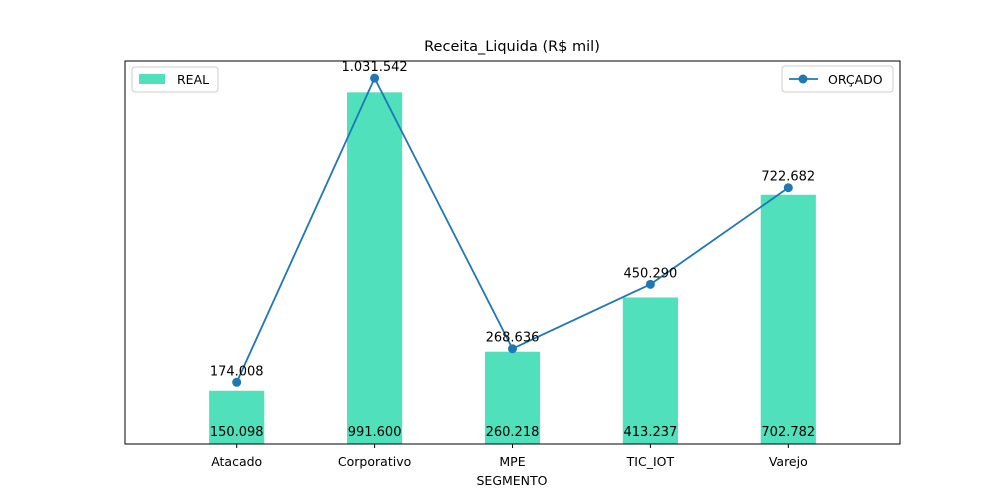  What do you see at coordinates (375, 432) in the screenshot?
I see `bar-value-label: 991.600` at bounding box center [375, 432].